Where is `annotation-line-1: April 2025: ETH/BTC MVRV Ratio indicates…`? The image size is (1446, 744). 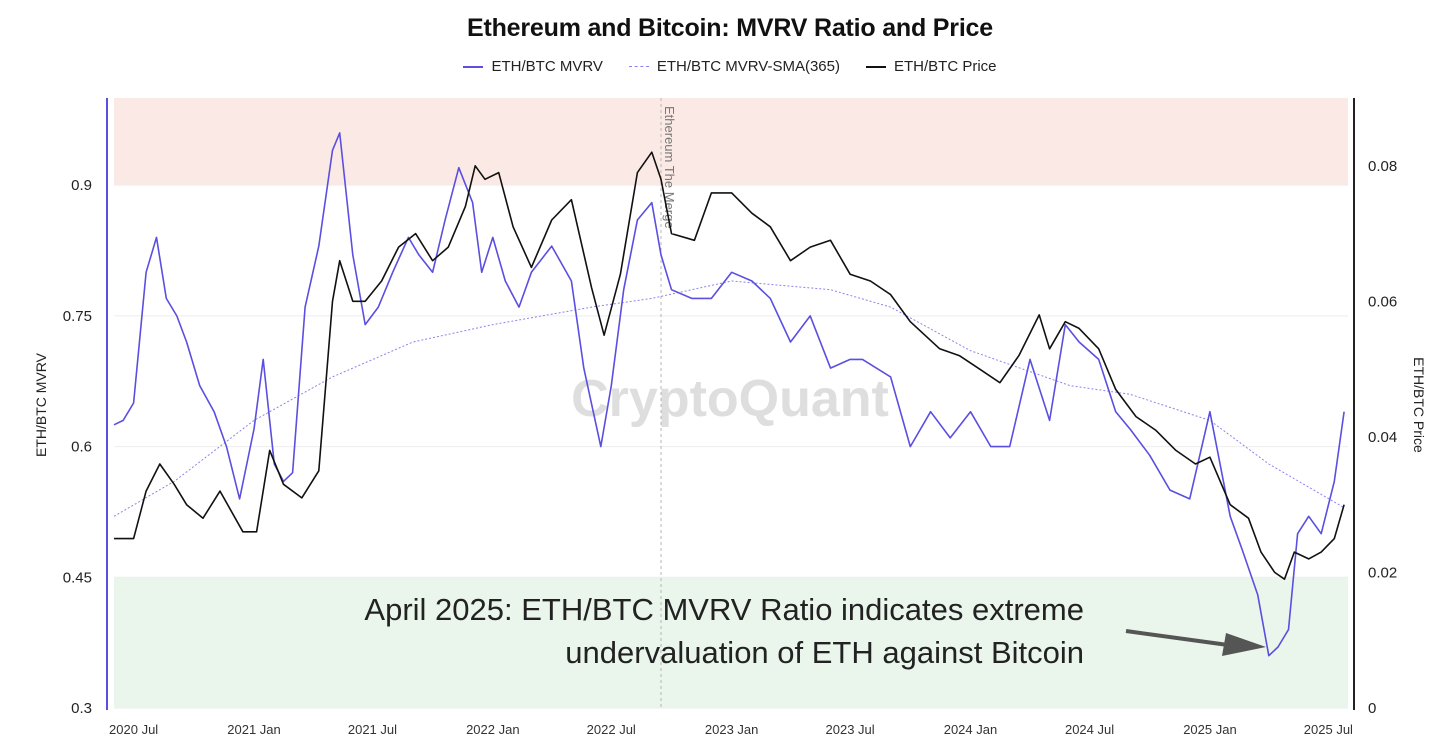 annotation-line-1: April 2025: ETH/BTC MVRV Ratio indicates… is located at coordinates (724, 609).